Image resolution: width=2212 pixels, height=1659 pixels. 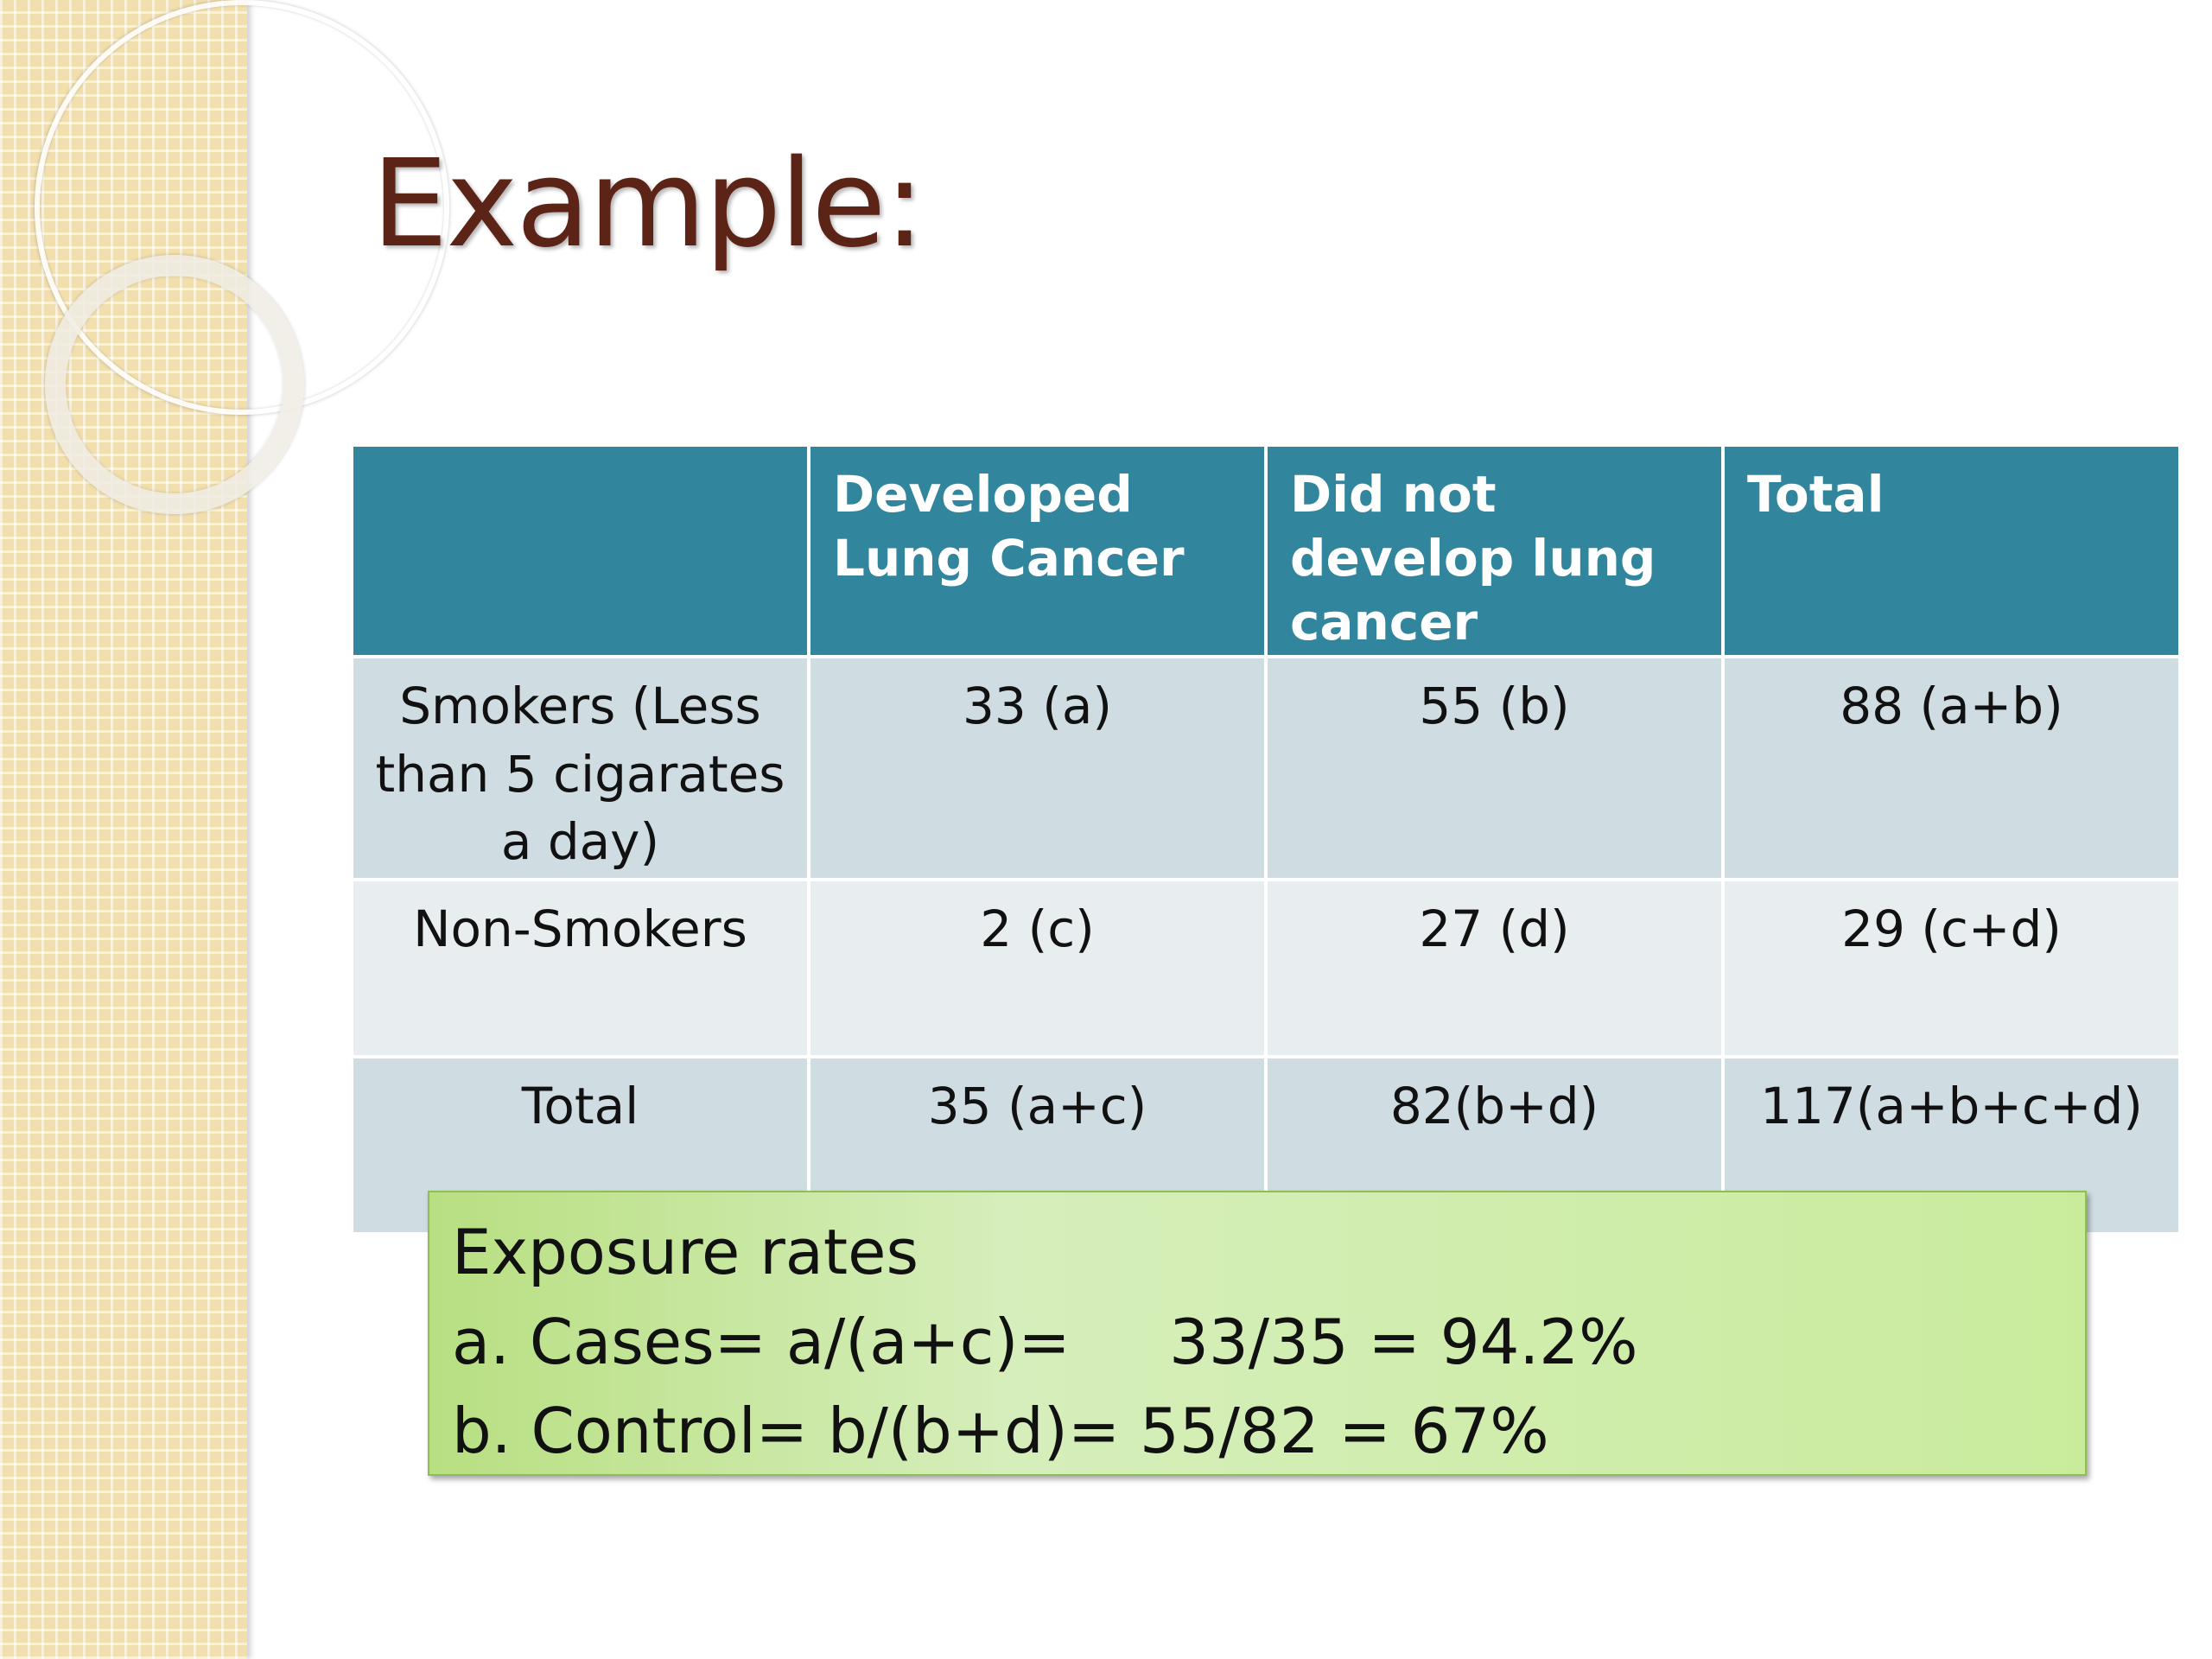 I want to click on table-header-cell: Did not develop lung cancer, so click(x=1494, y=550).